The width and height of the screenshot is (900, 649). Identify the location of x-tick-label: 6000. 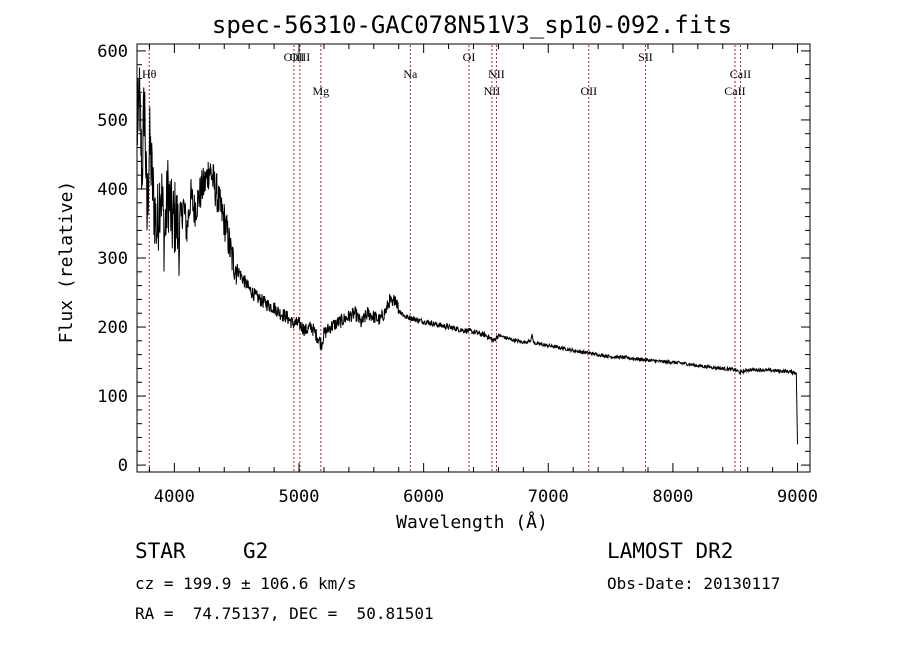
(423, 497).